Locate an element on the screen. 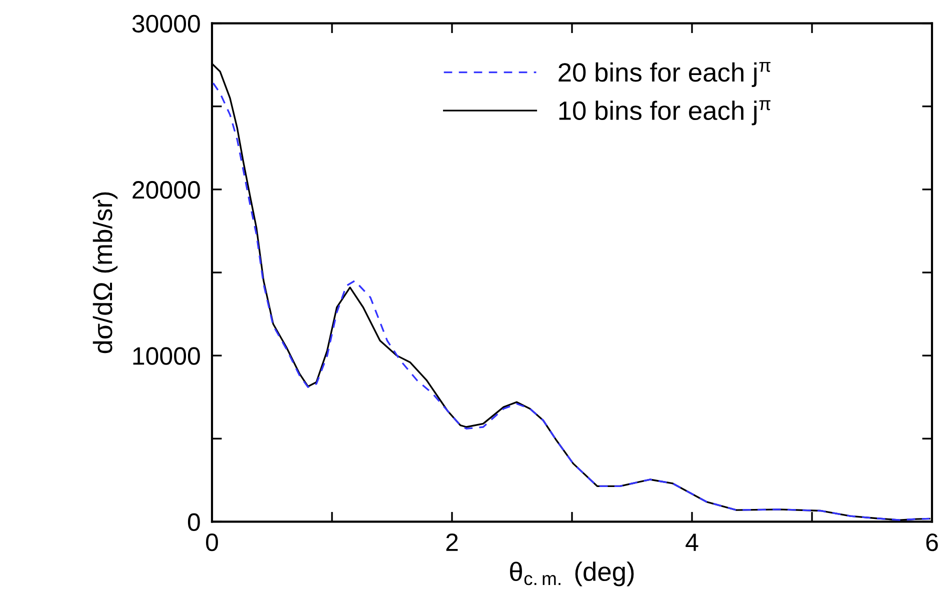 The width and height of the screenshot is (942, 615). legend-label: 20 bins for each j$^{π}$ is located at coordinates (664, 74).